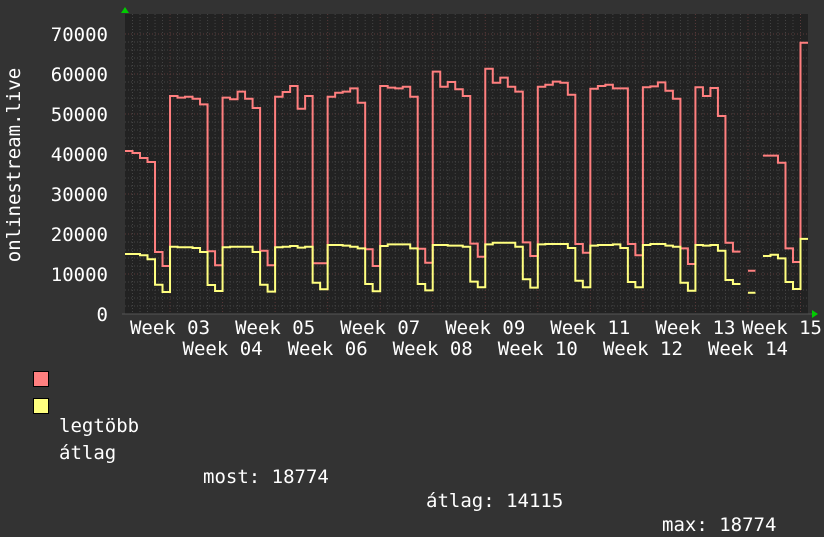  I want to click on x-tick-label: Week 15, so click(782, 328).